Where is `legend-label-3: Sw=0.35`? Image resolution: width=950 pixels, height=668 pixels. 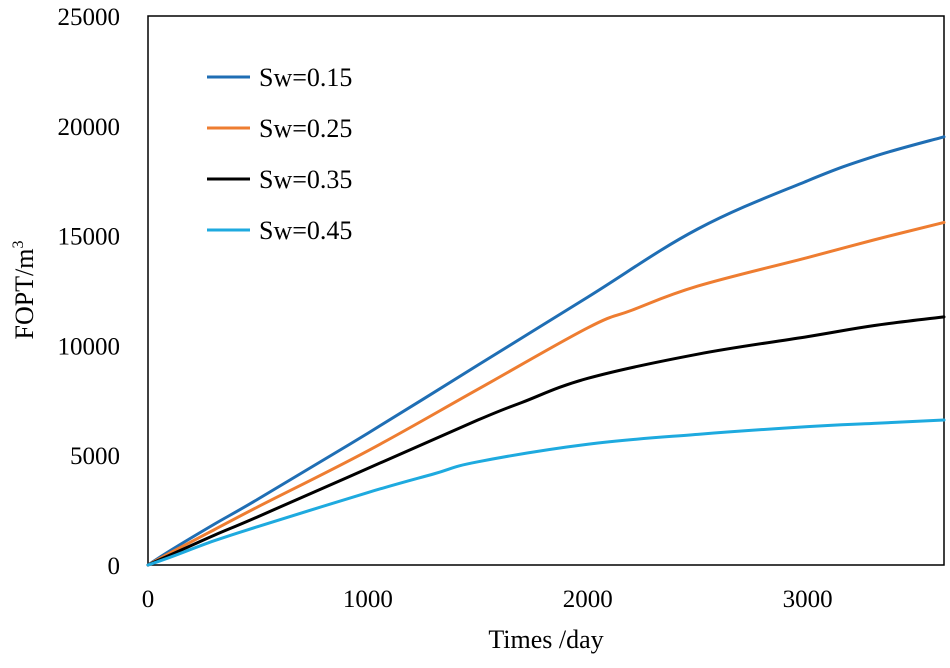
legend-label-3: Sw=0.35 is located at coordinates (305, 179).